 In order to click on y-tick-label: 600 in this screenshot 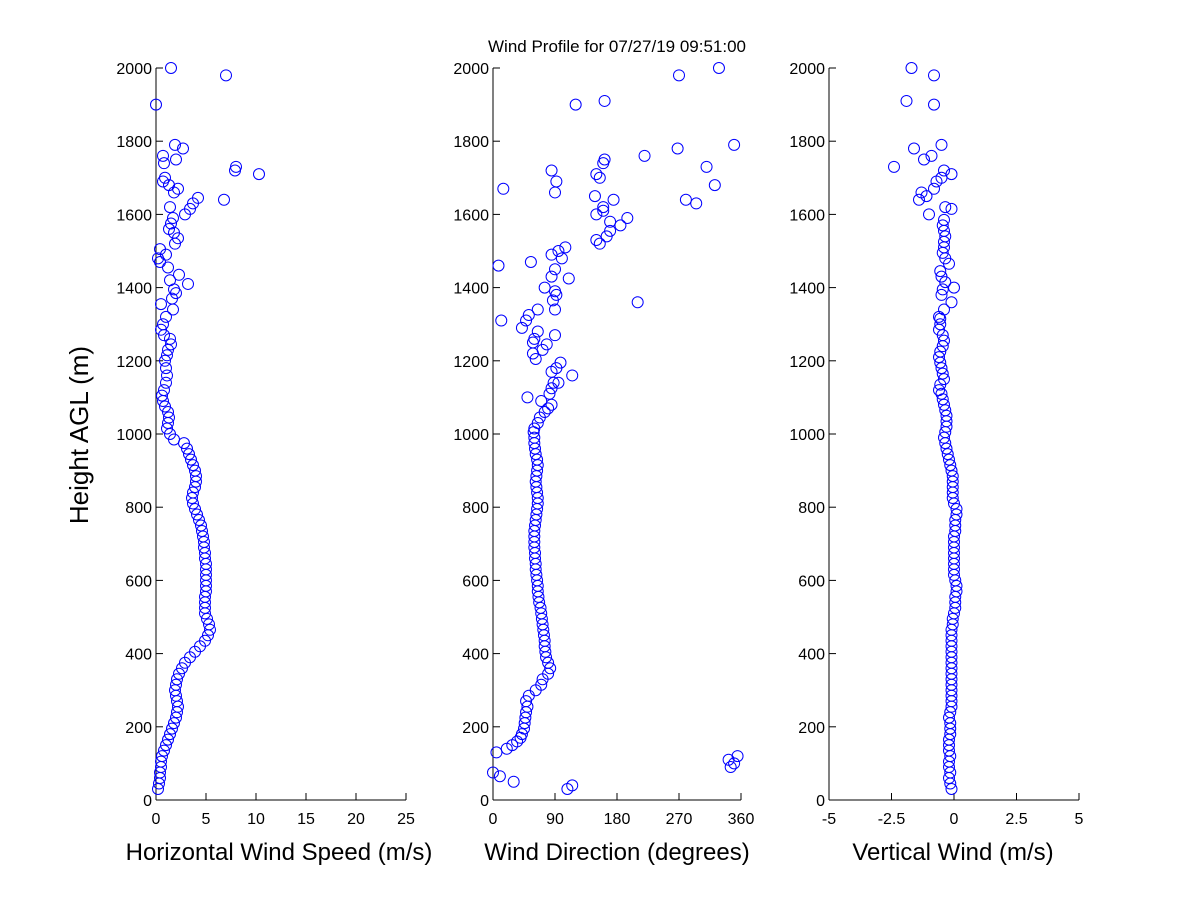, I will do `click(811, 581)`.